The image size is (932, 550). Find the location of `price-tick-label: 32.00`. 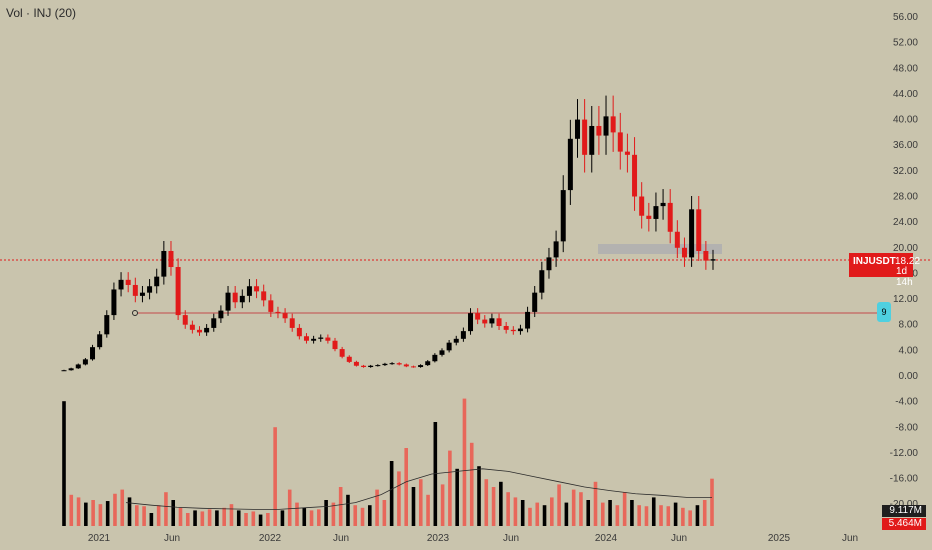

price-tick-label: 32.00 is located at coordinates (905, 171).